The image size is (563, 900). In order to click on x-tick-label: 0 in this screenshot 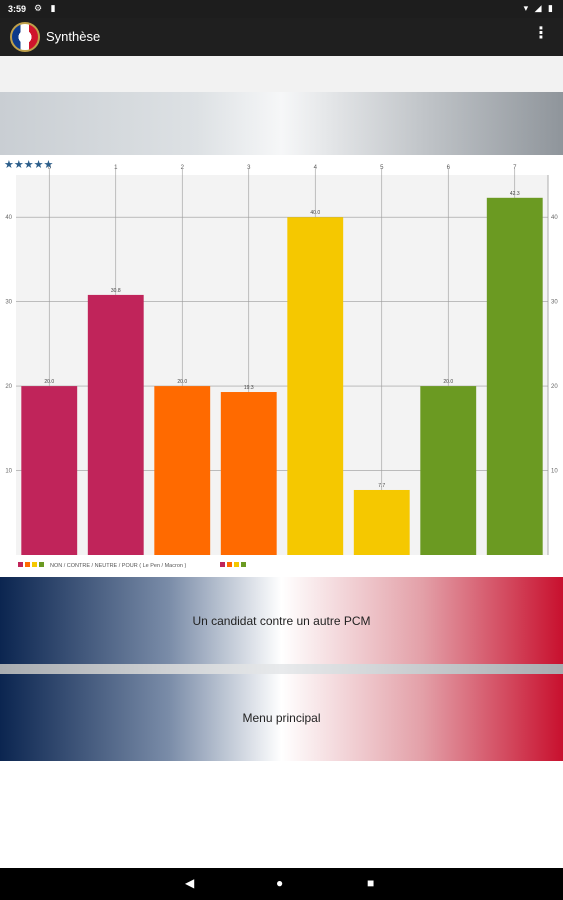, I will do `click(50, 168)`.